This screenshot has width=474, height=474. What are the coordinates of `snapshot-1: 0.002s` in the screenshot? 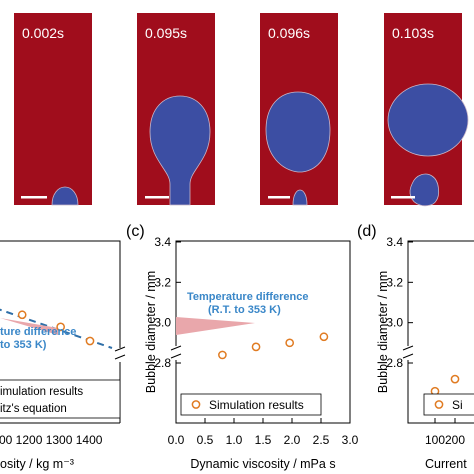 It's located at (53, 109).